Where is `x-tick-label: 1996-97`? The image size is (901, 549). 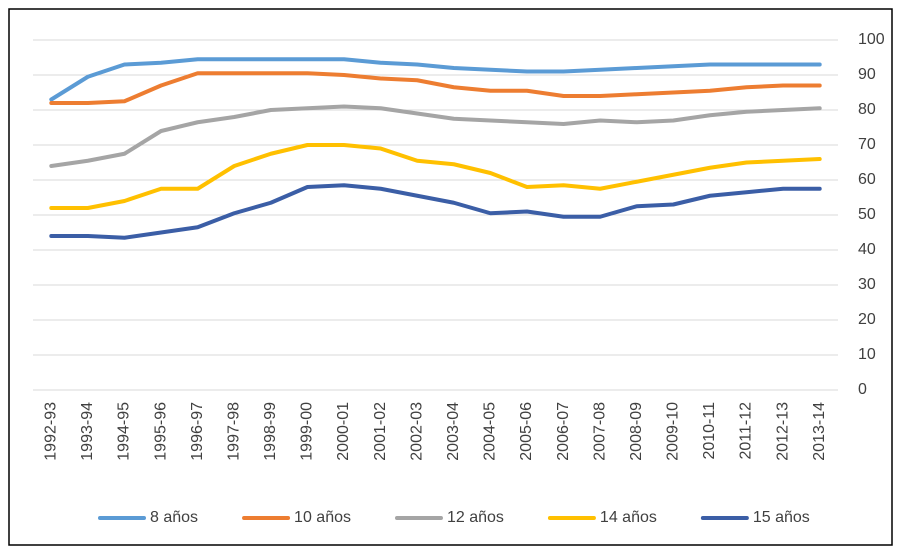 x-tick-label: 1996-97 is located at coordinates (197, 431).